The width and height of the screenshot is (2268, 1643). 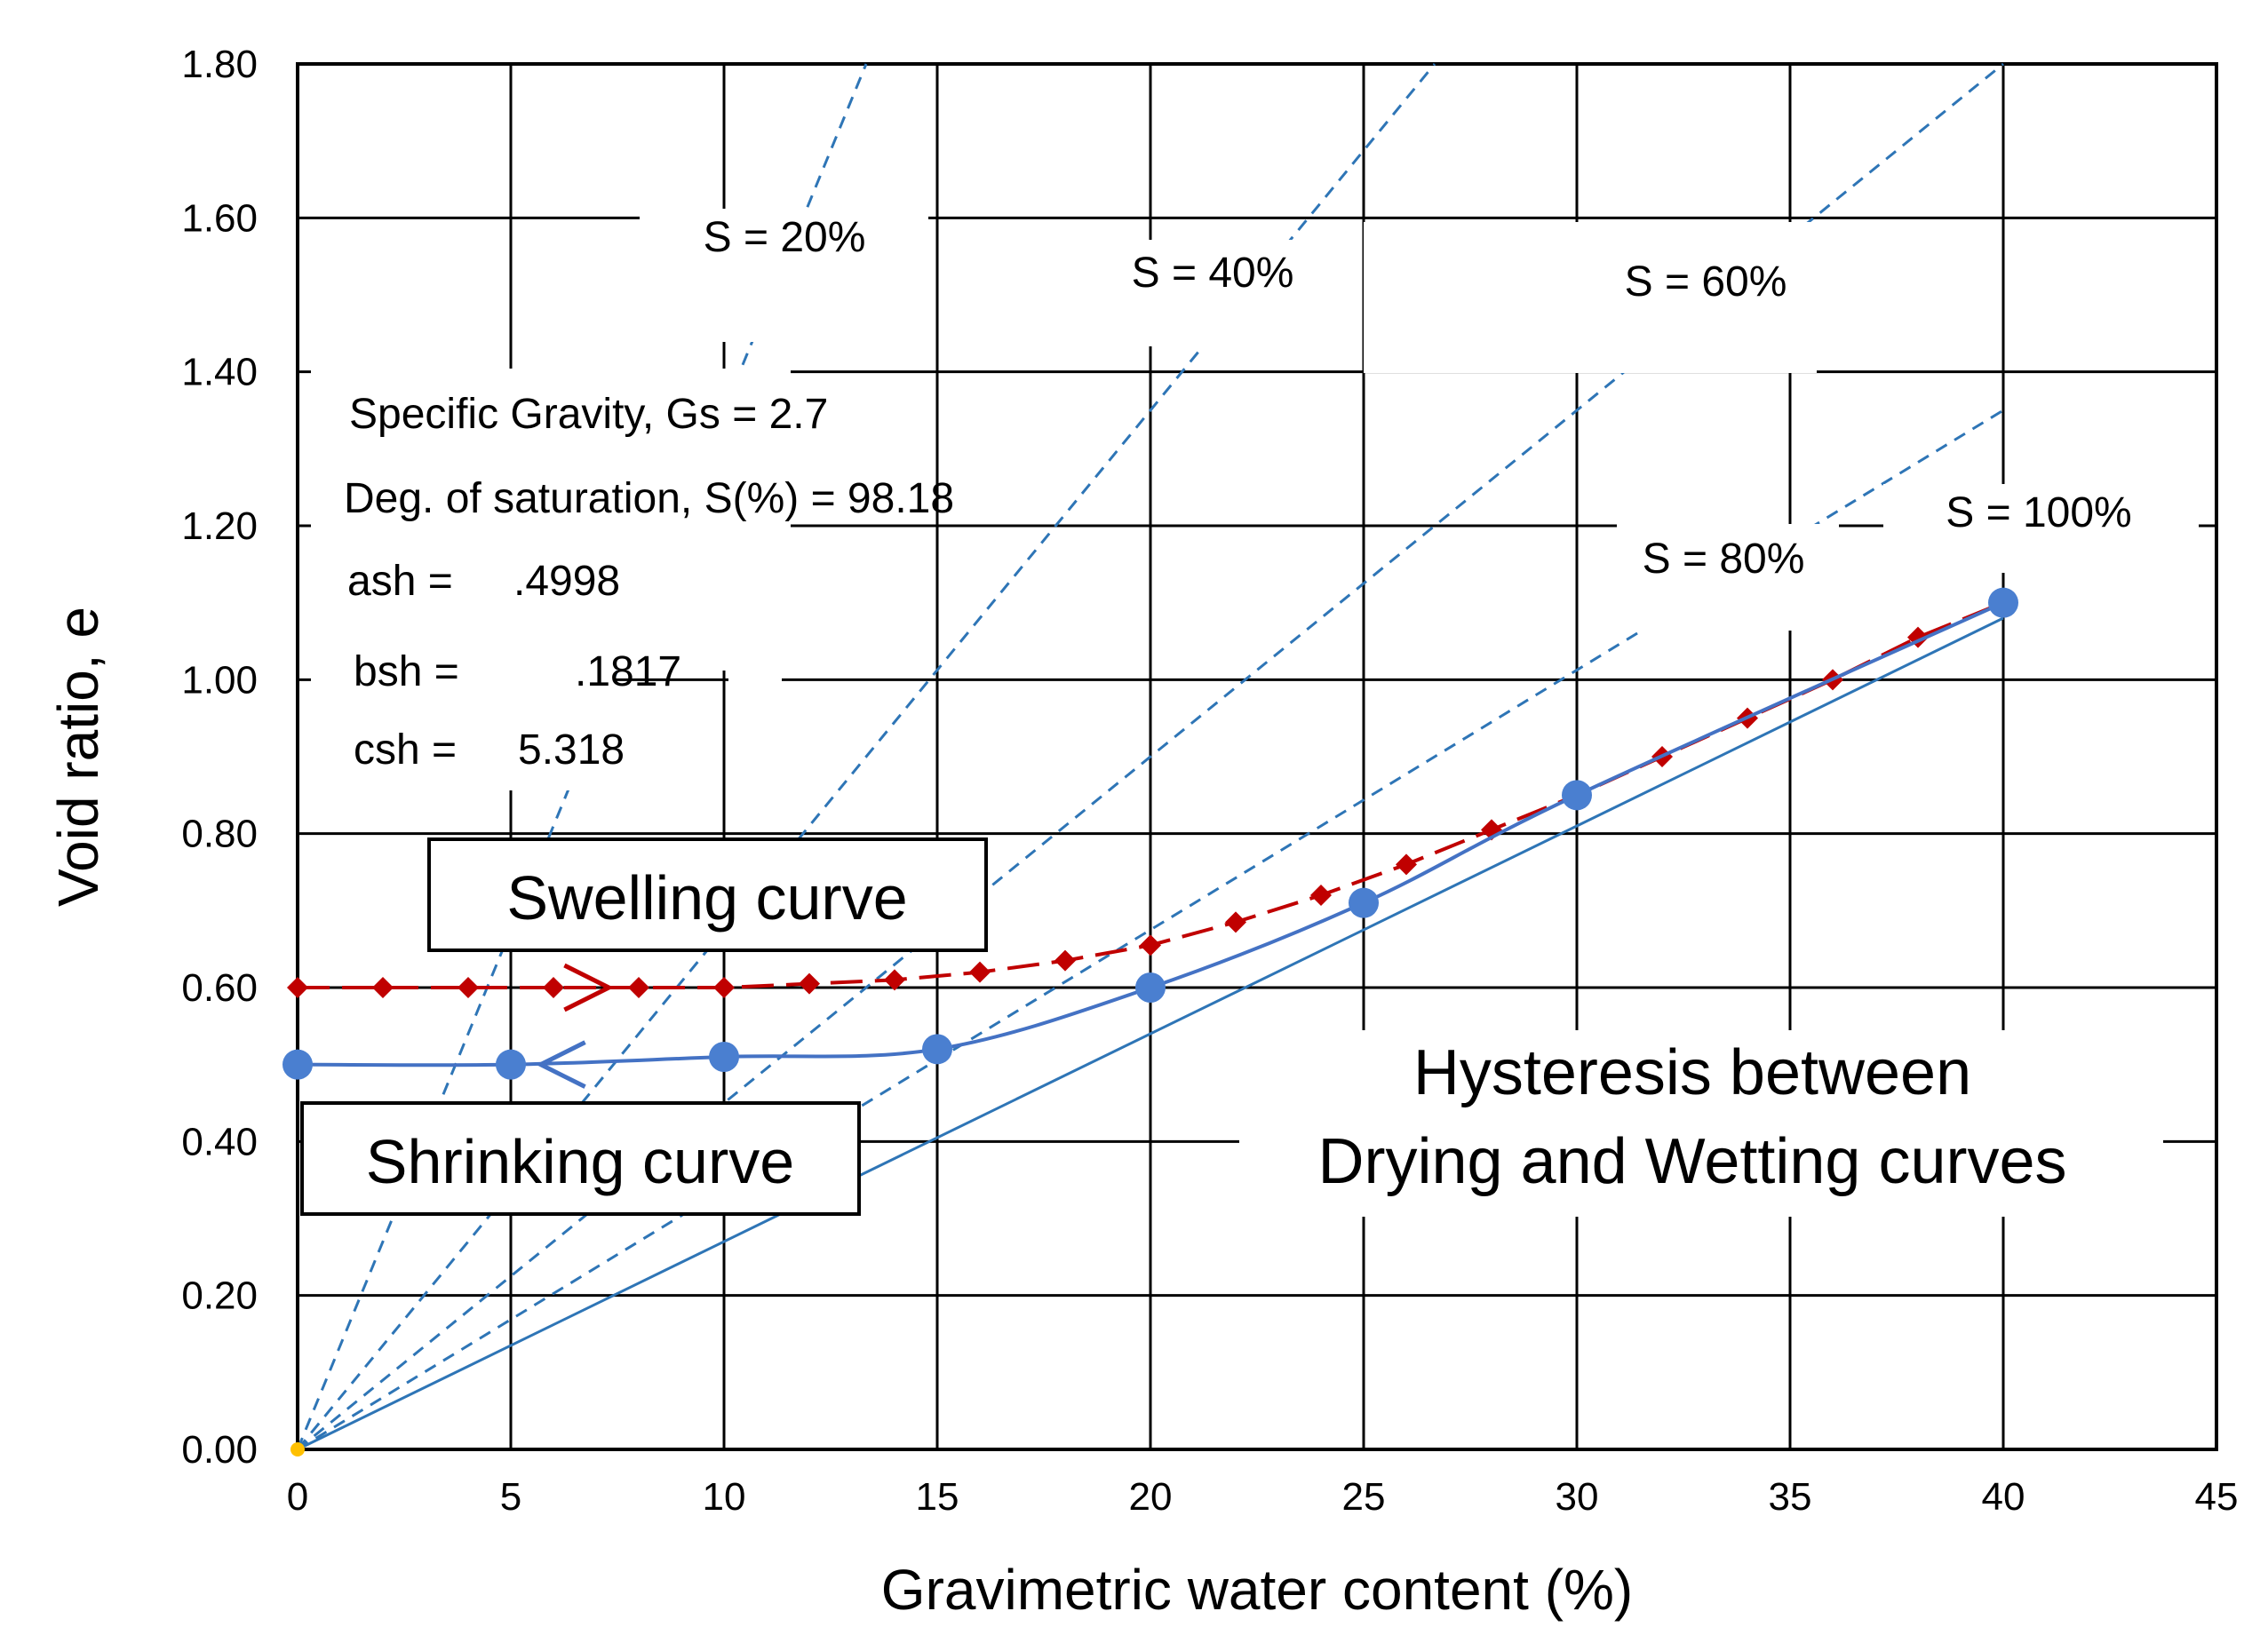 What do you see at coordinates (219, 526) in the screenshot?
I see `y-tick-label: 1.20` at bounding box center [219, 526].